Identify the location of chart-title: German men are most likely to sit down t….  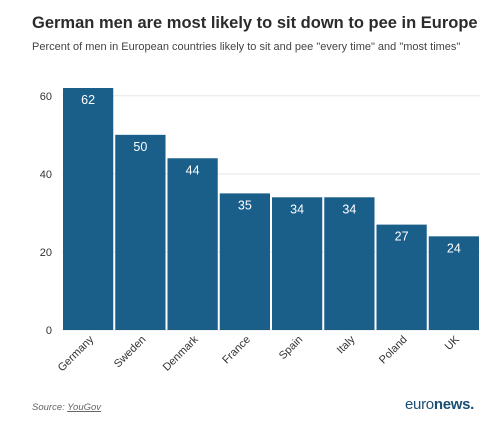
(255, 23).